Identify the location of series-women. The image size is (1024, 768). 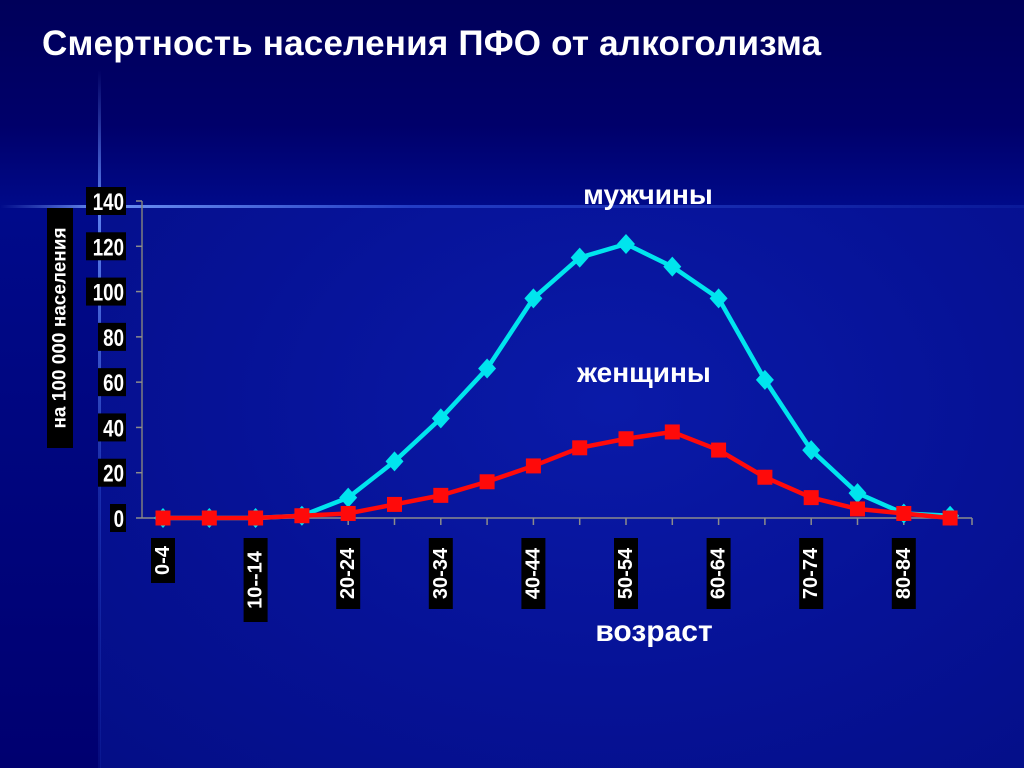
(556, 475).